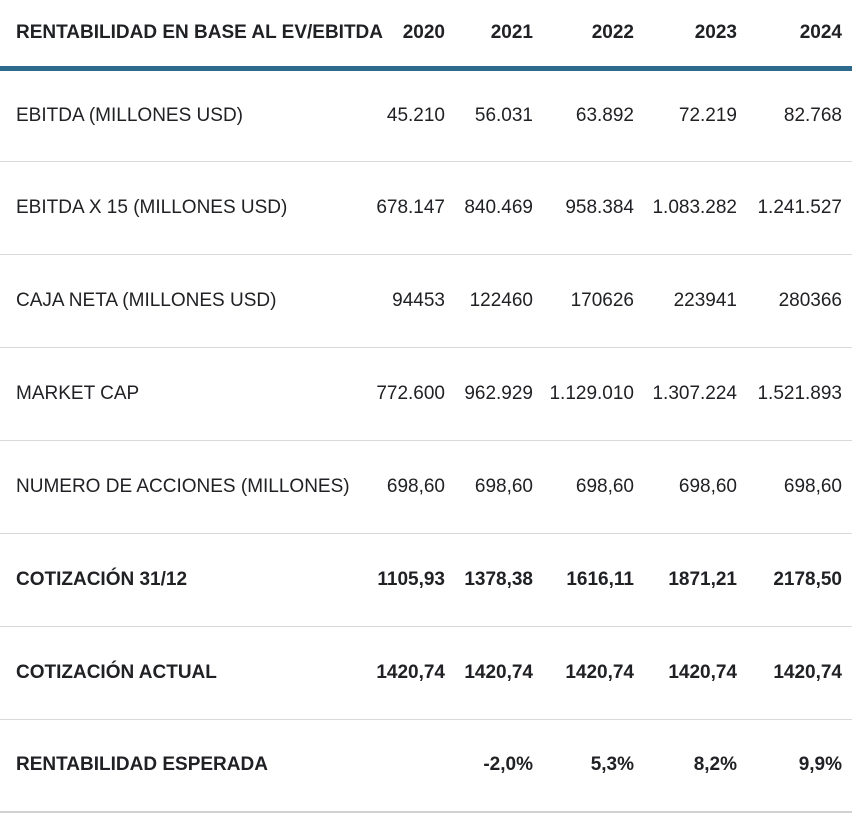 The width and height of the screenshot is (852, 829). I want to click on cell: 5,3%, so click(583, 766).